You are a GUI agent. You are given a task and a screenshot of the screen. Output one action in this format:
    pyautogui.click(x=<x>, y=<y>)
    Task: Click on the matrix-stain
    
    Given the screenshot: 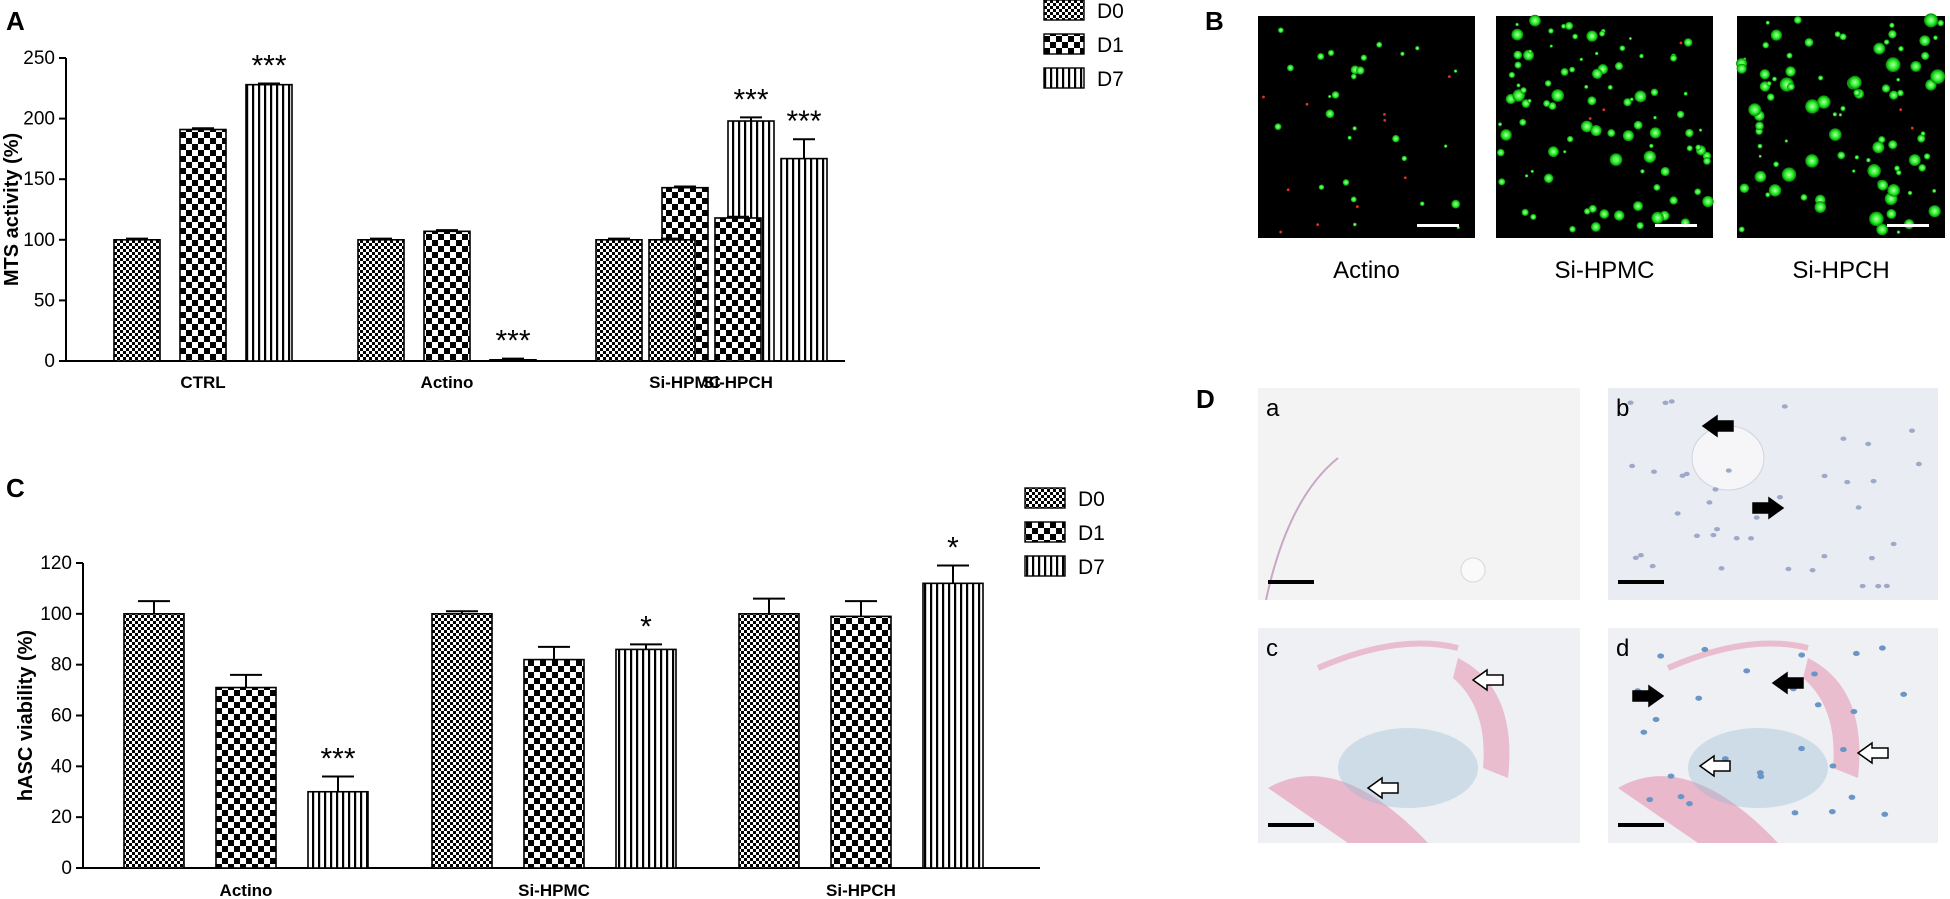 What is the action you would take?
    pyautogui.click(x=1758, y=768)
    